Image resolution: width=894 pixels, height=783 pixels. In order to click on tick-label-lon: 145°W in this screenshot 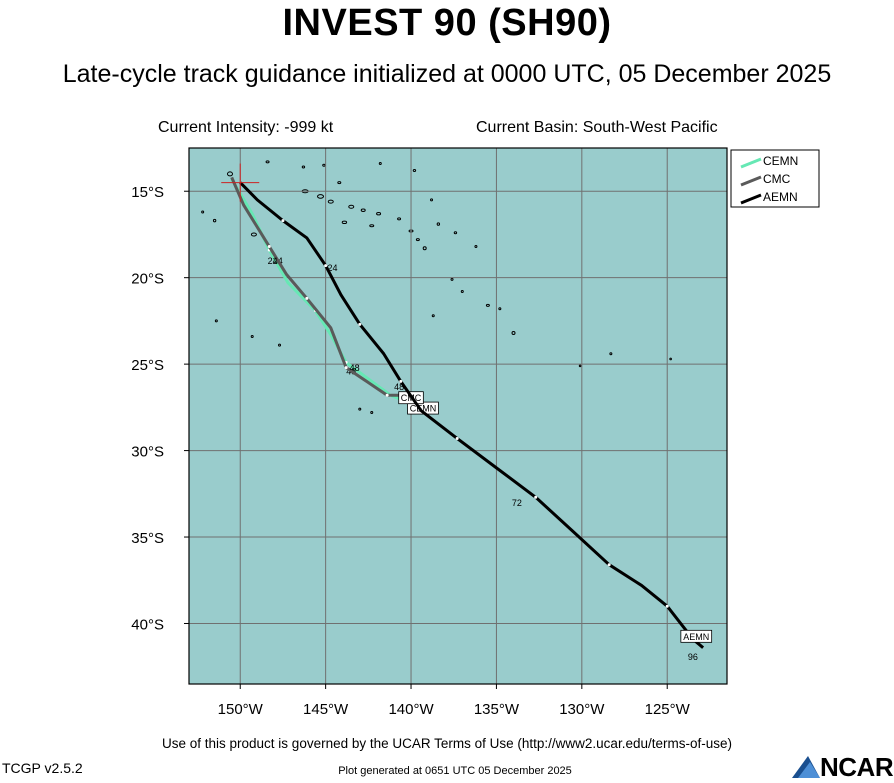, I will do `click(326, 709)`.